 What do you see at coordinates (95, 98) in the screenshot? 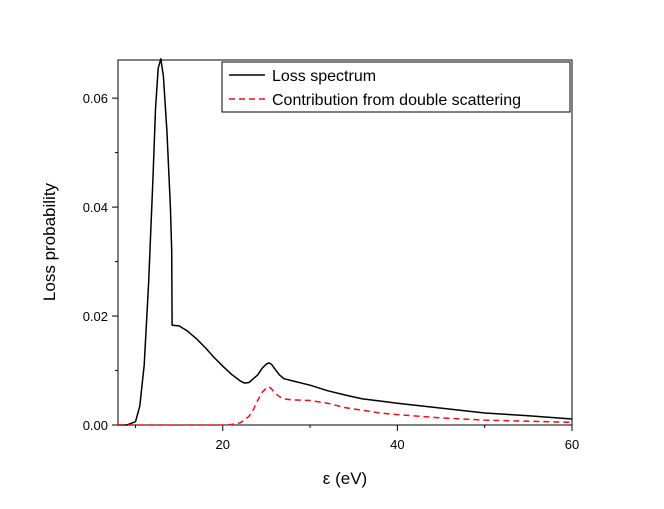
I see `y-tick-label-3: 0.06` at bounding box center [95, 98].